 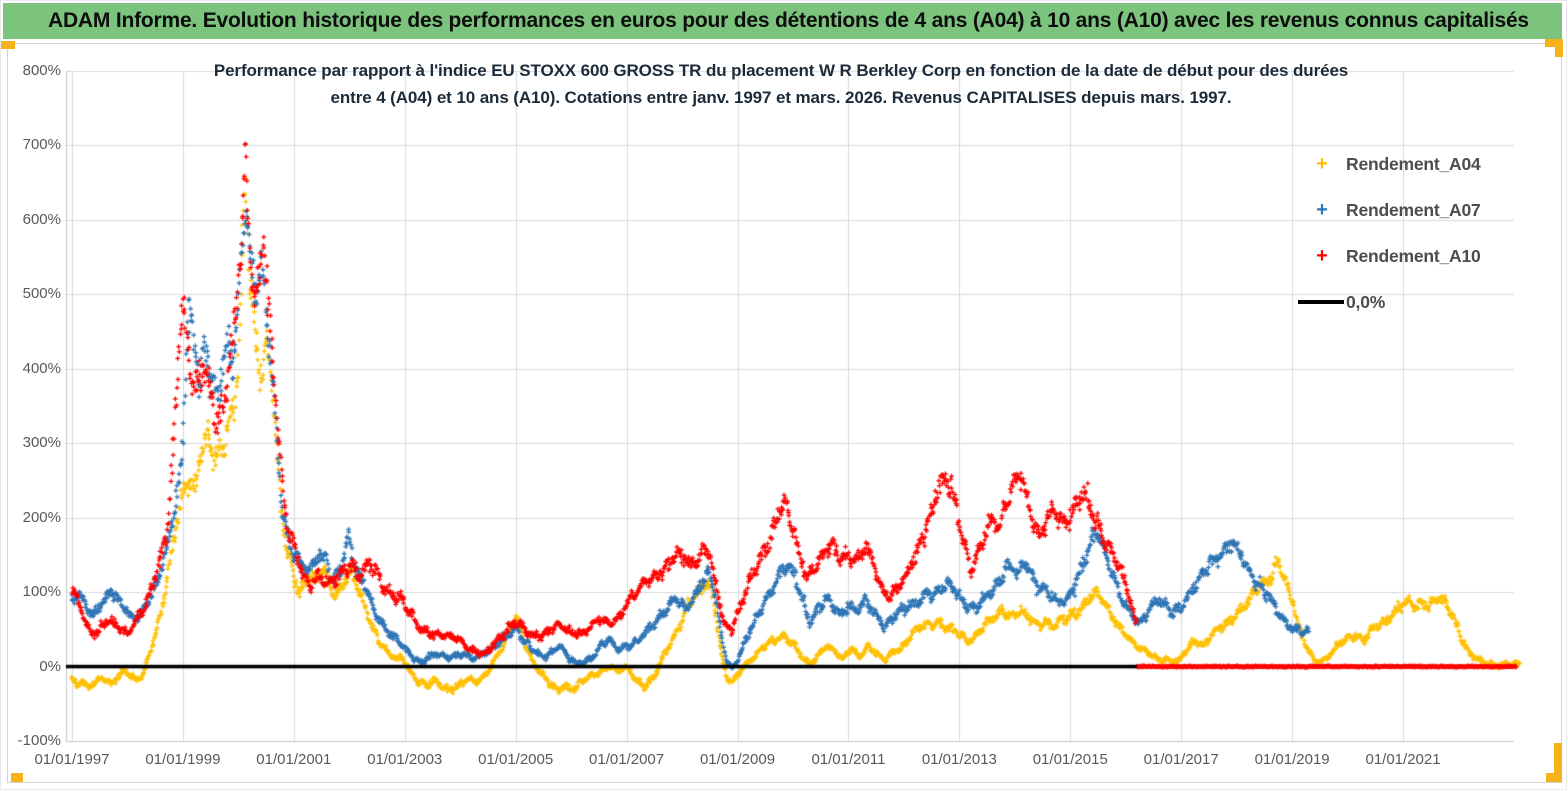 I want to click on legend-item: + Rendement_A10, so click(x=1408, y=256).